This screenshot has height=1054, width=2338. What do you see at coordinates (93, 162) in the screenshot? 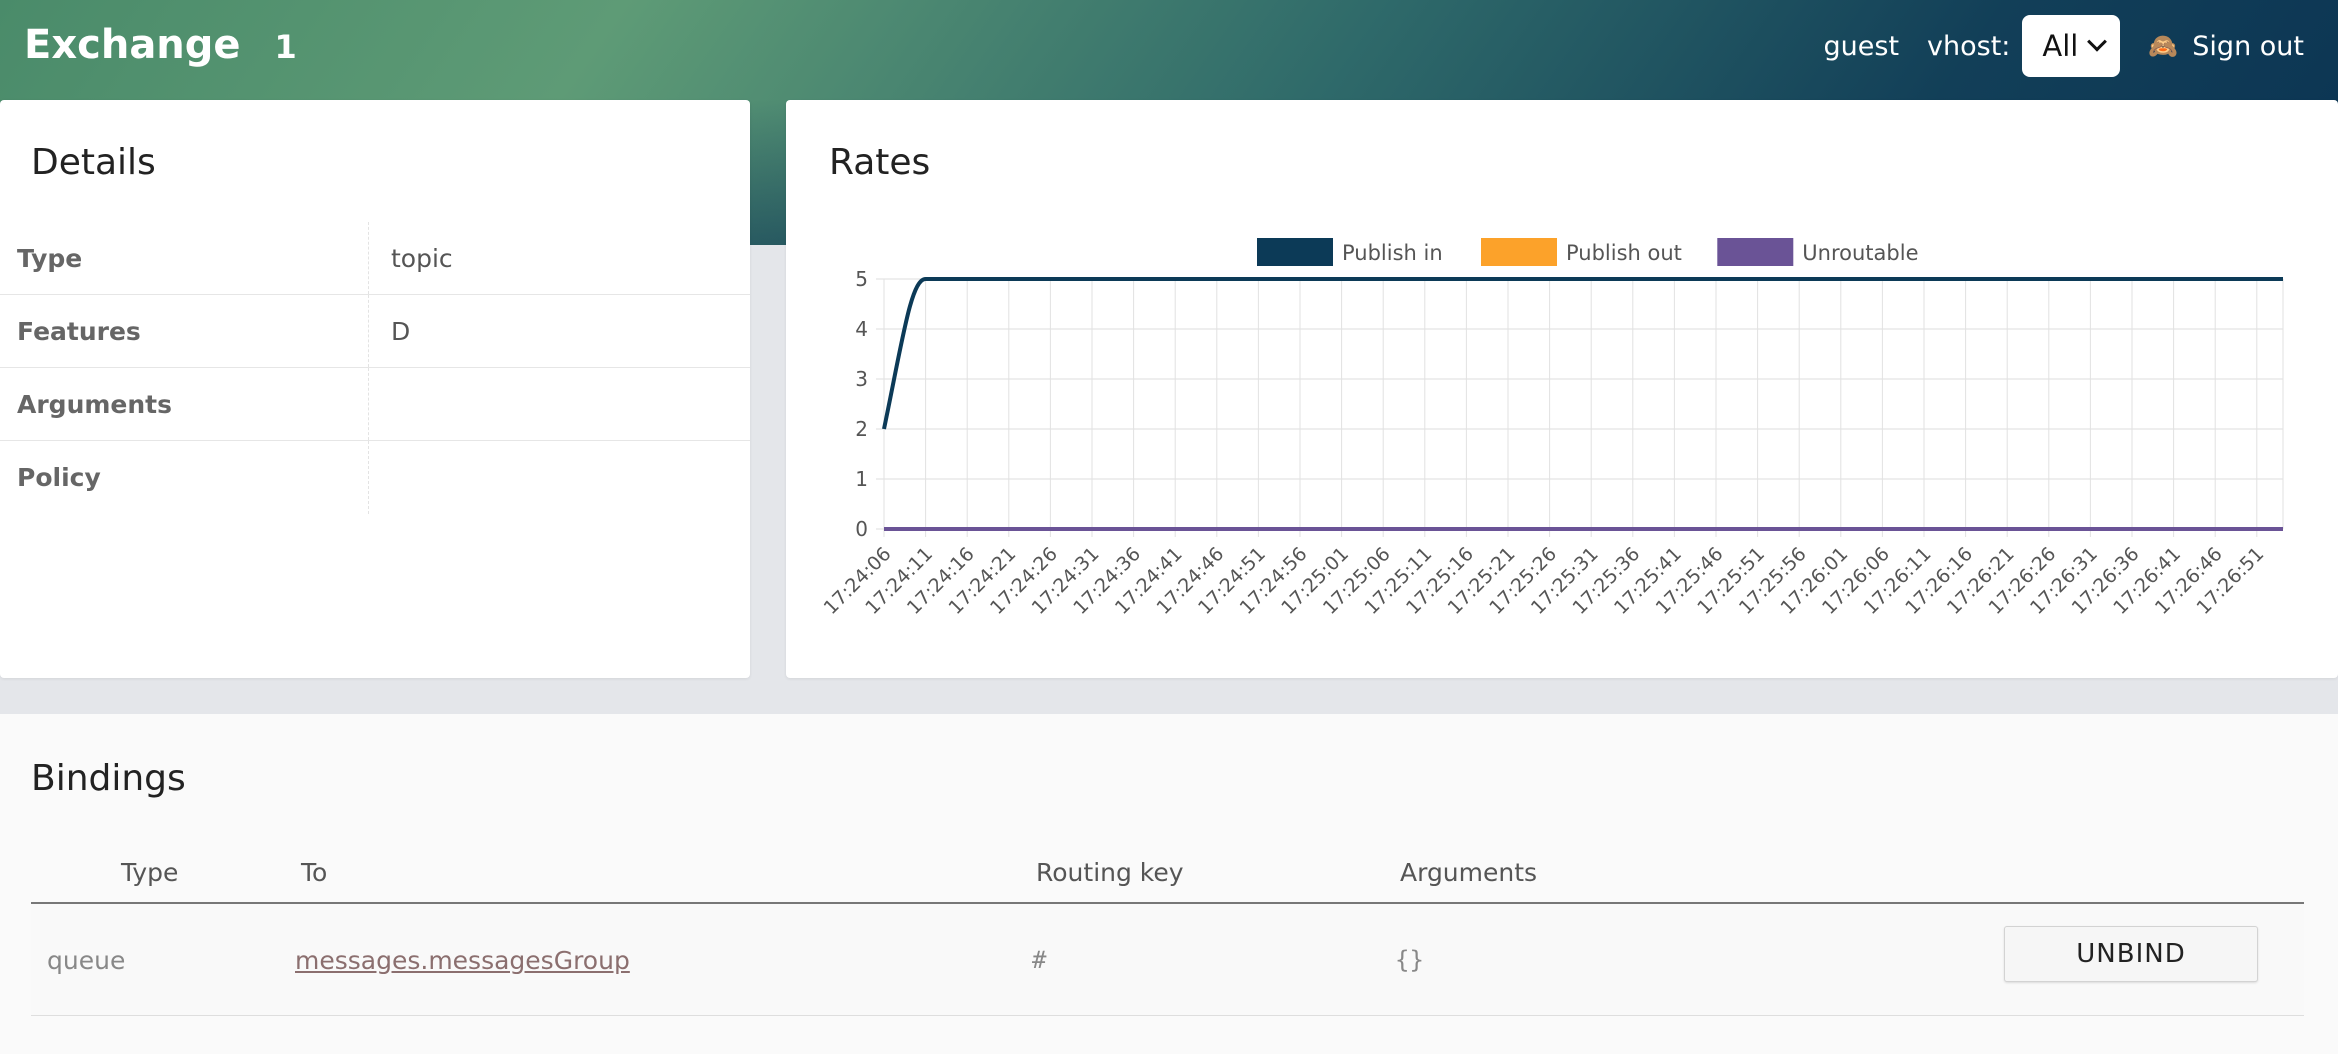
I see `details-title: Details` at bounding box center [93, 162].